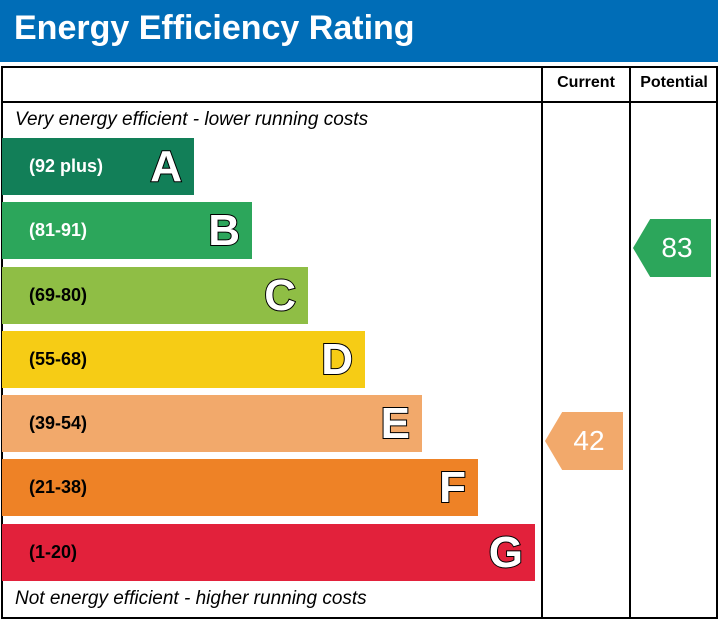  What do you see at coordinates (214, 28) in the screenshot?
I see `chart-title: Energy Efficiency Rating` at bounding box center [214, 28].